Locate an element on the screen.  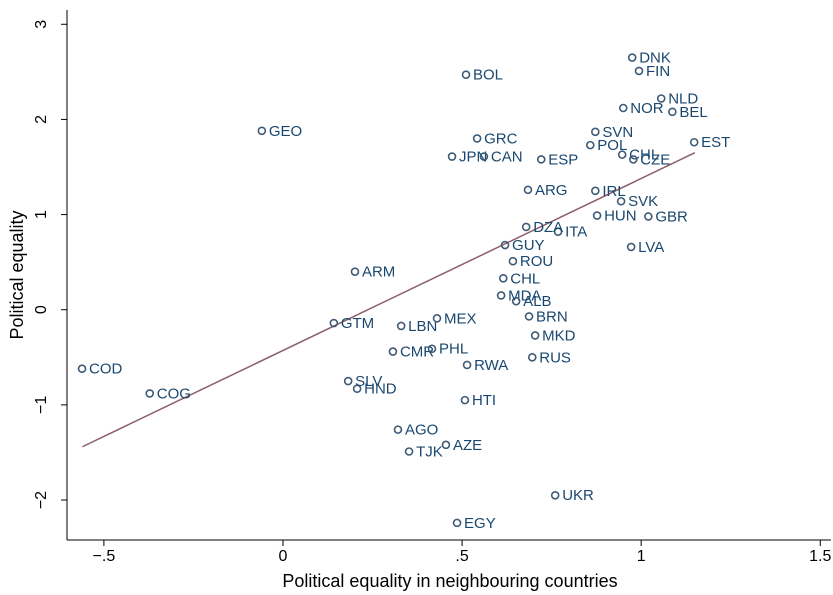
point-label: DZA is located at coordinates (548, 227).